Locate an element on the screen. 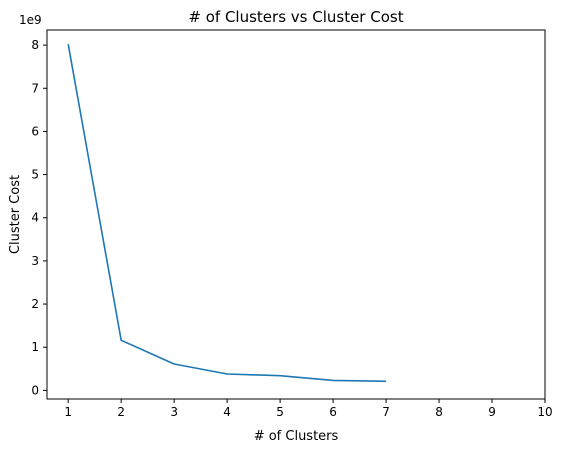 The image size is (563, 453). y-axis-ticks: 0 1 2 3 4 5 6 7 8 is located at coordinates (39, 217).